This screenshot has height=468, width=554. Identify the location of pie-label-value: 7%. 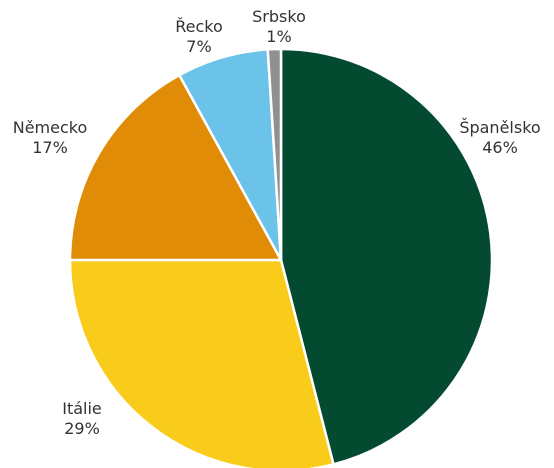
(198, 46).